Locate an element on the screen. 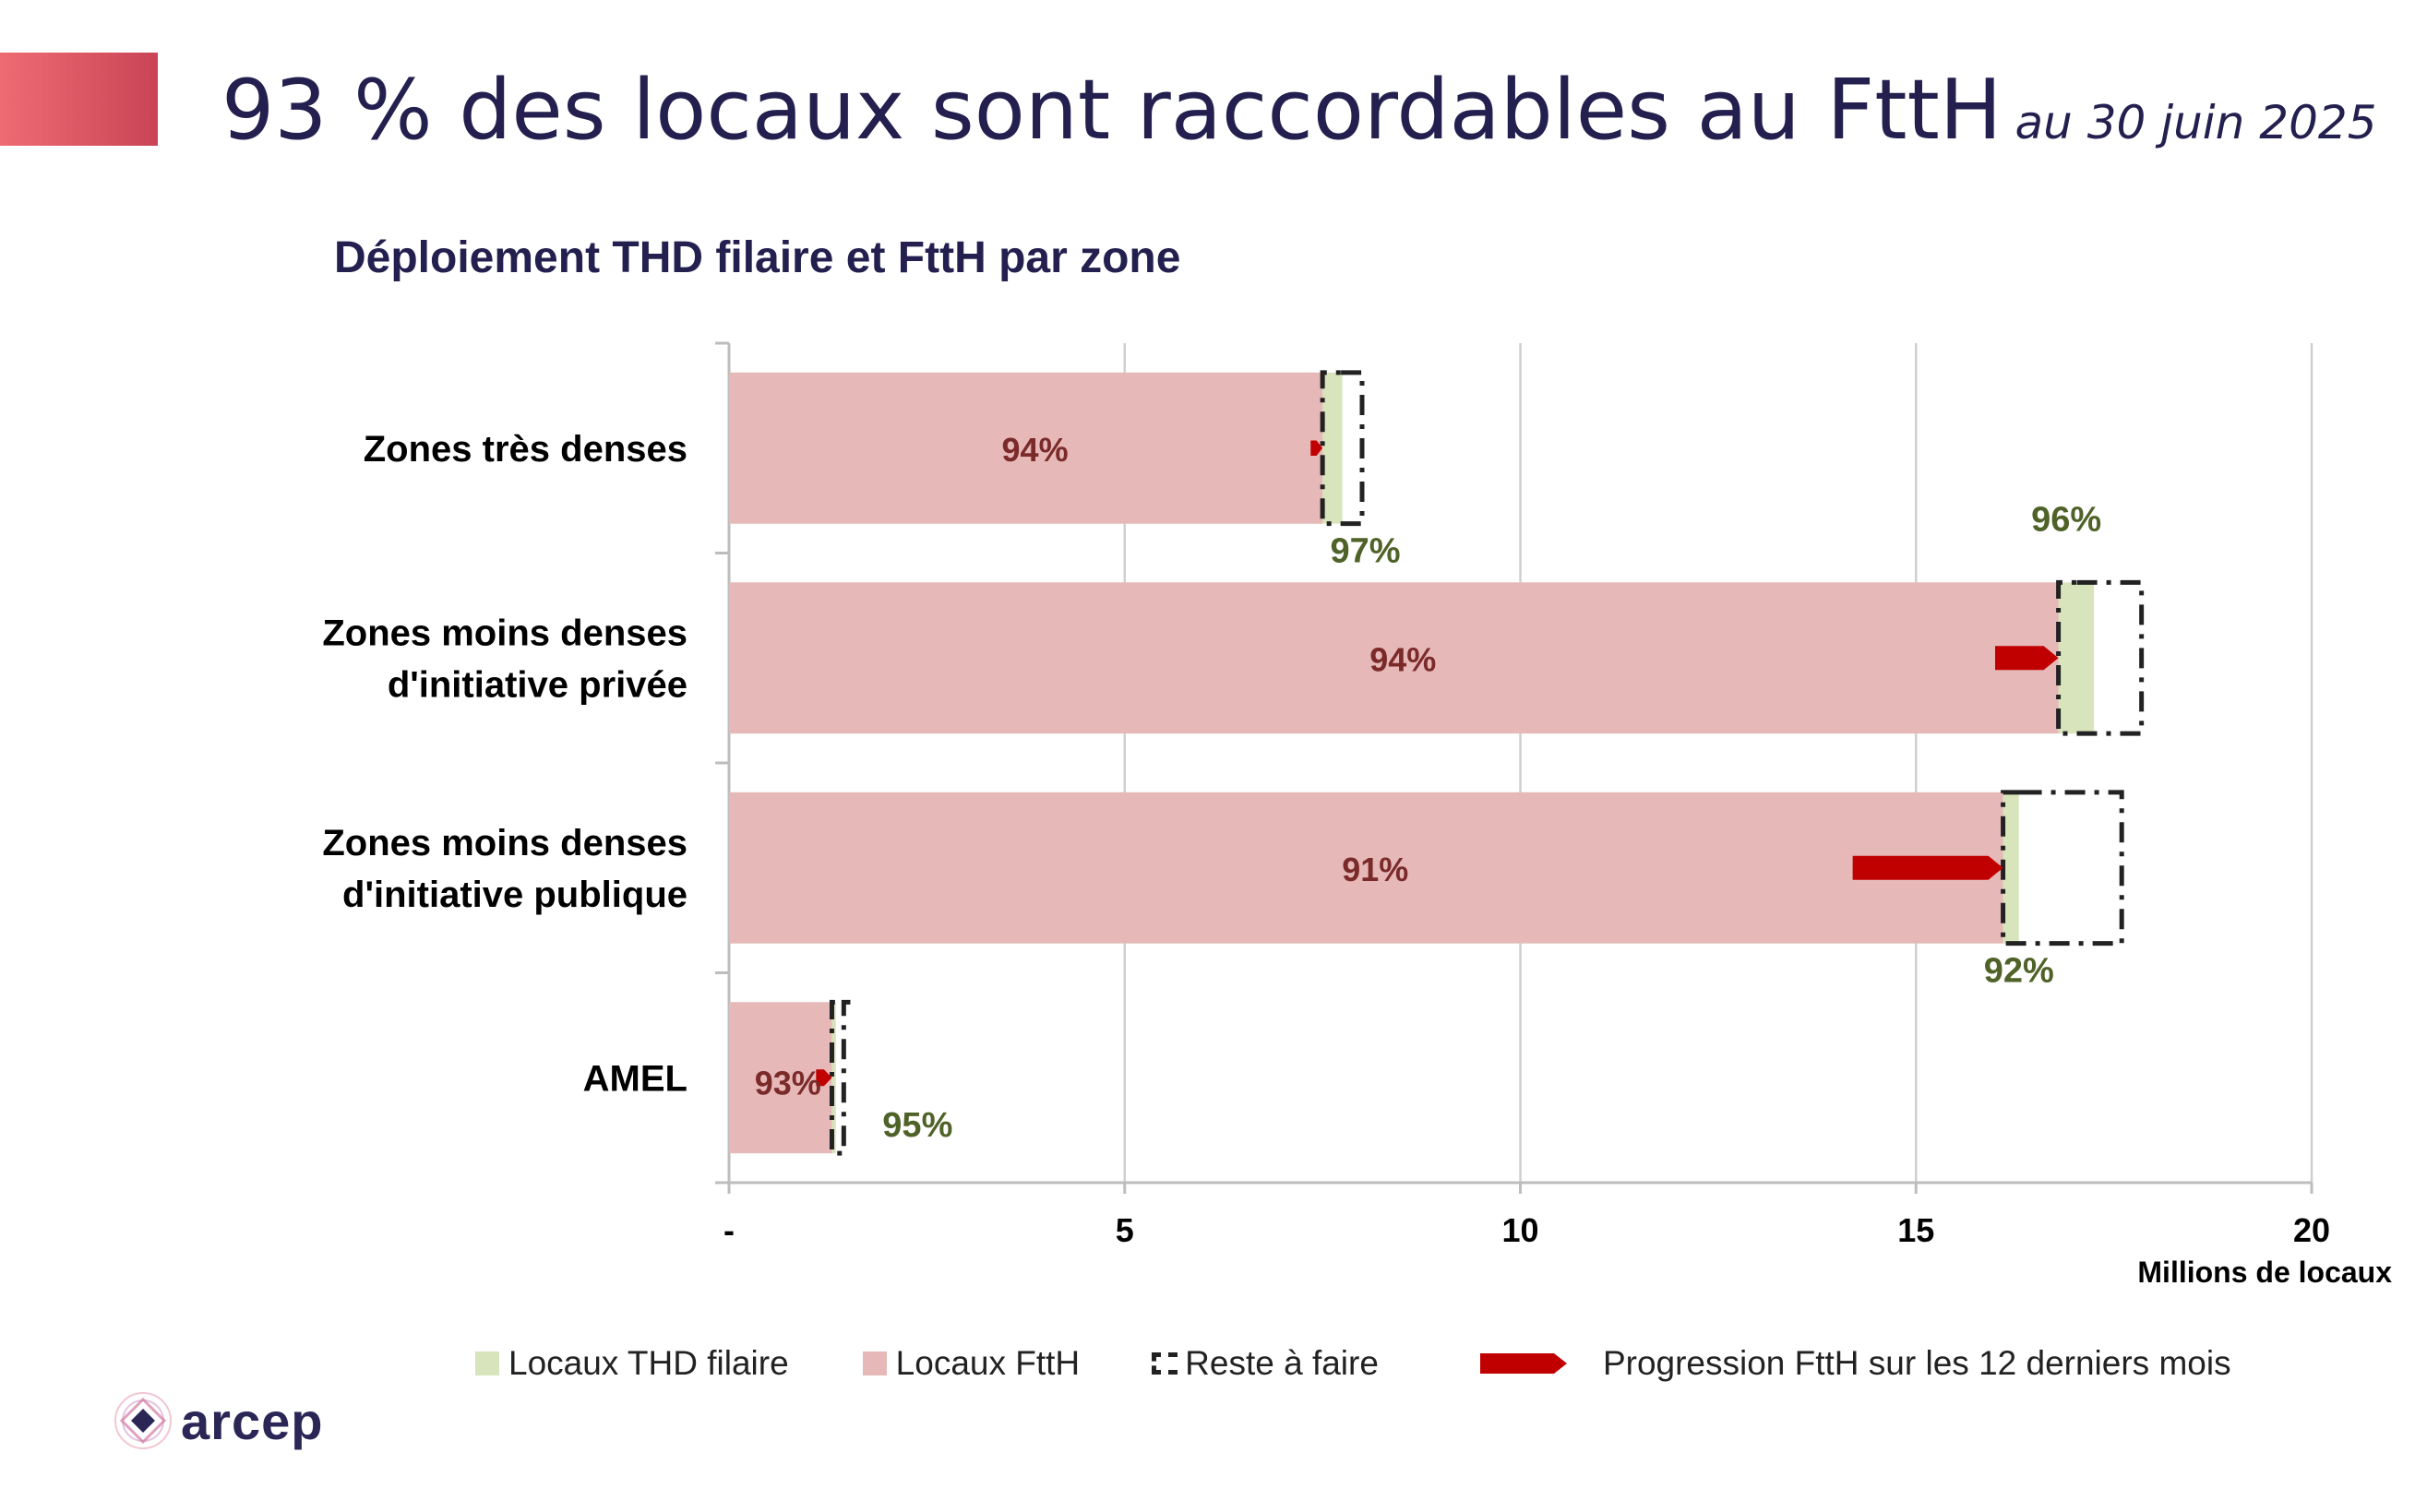 This screenshot has height=1512, width=2427. ftth-pct-label-0: 94% is located at coordinates (1035, 450).